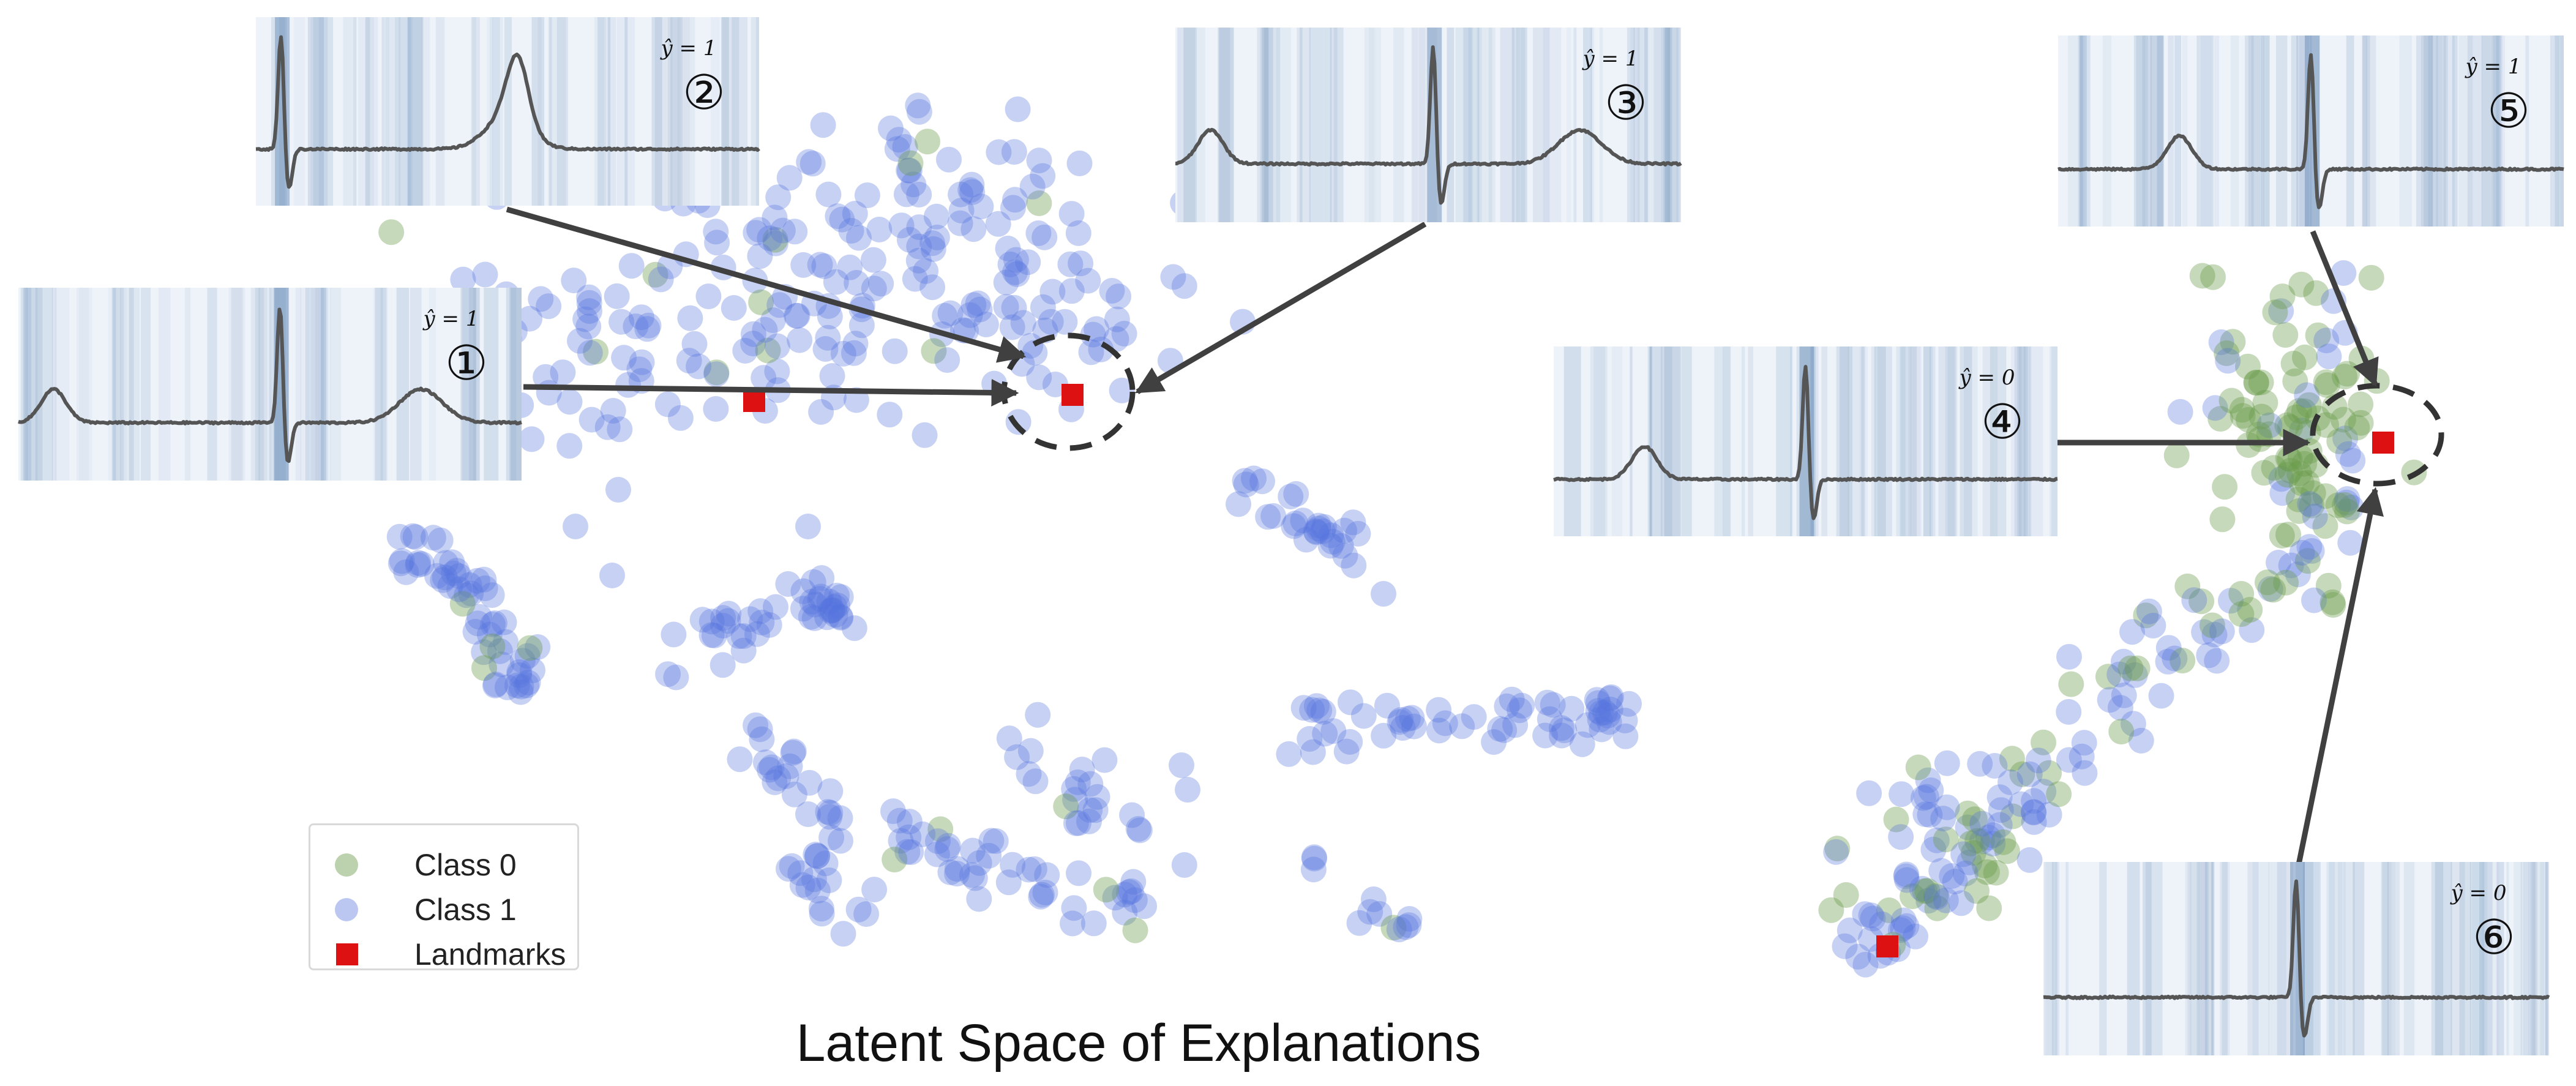  Describe the element at coordinates (508, 111) in the screenshot. I see `inset-background` at that location.